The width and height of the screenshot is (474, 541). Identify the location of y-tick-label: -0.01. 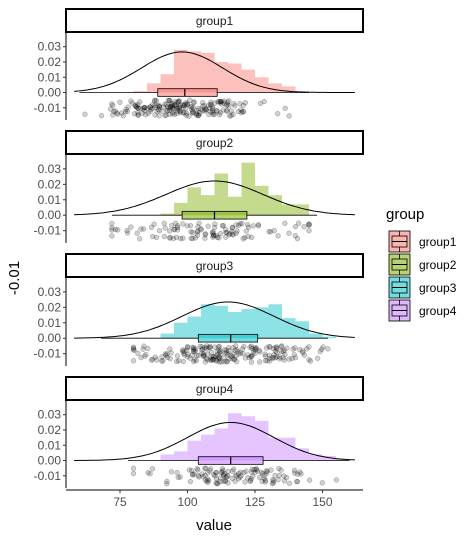
(48, 231).